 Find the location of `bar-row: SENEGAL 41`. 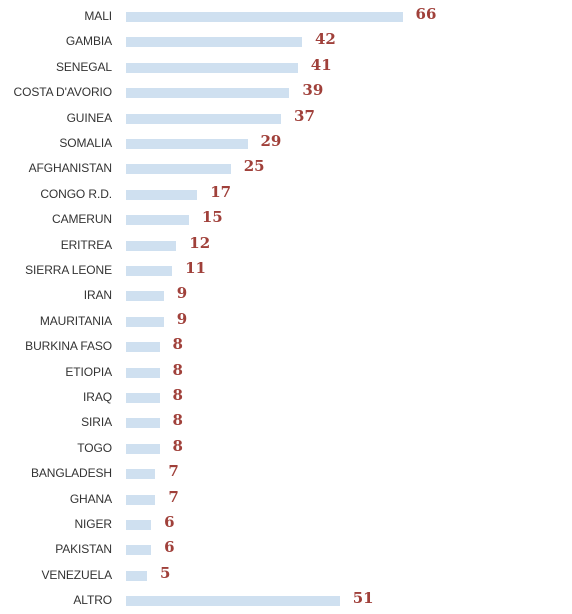

bar-row: SENEGAL 41 is located at coordinates (286, 68).